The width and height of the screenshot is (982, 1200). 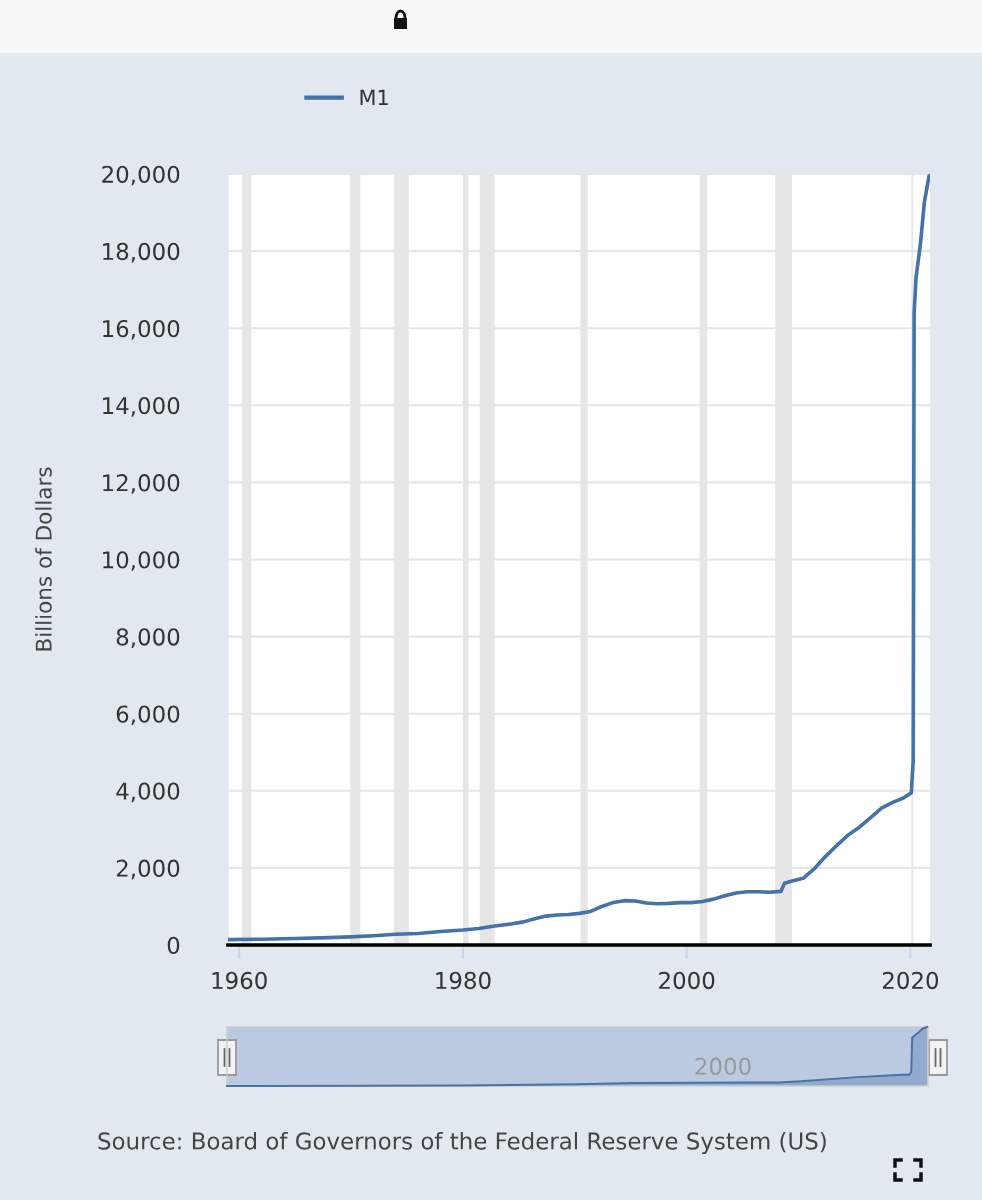 What do you see at coordinates (141, 484) in the screenshot?
I see `y-tick-label: 12,000` at bounding box center [141, 484].